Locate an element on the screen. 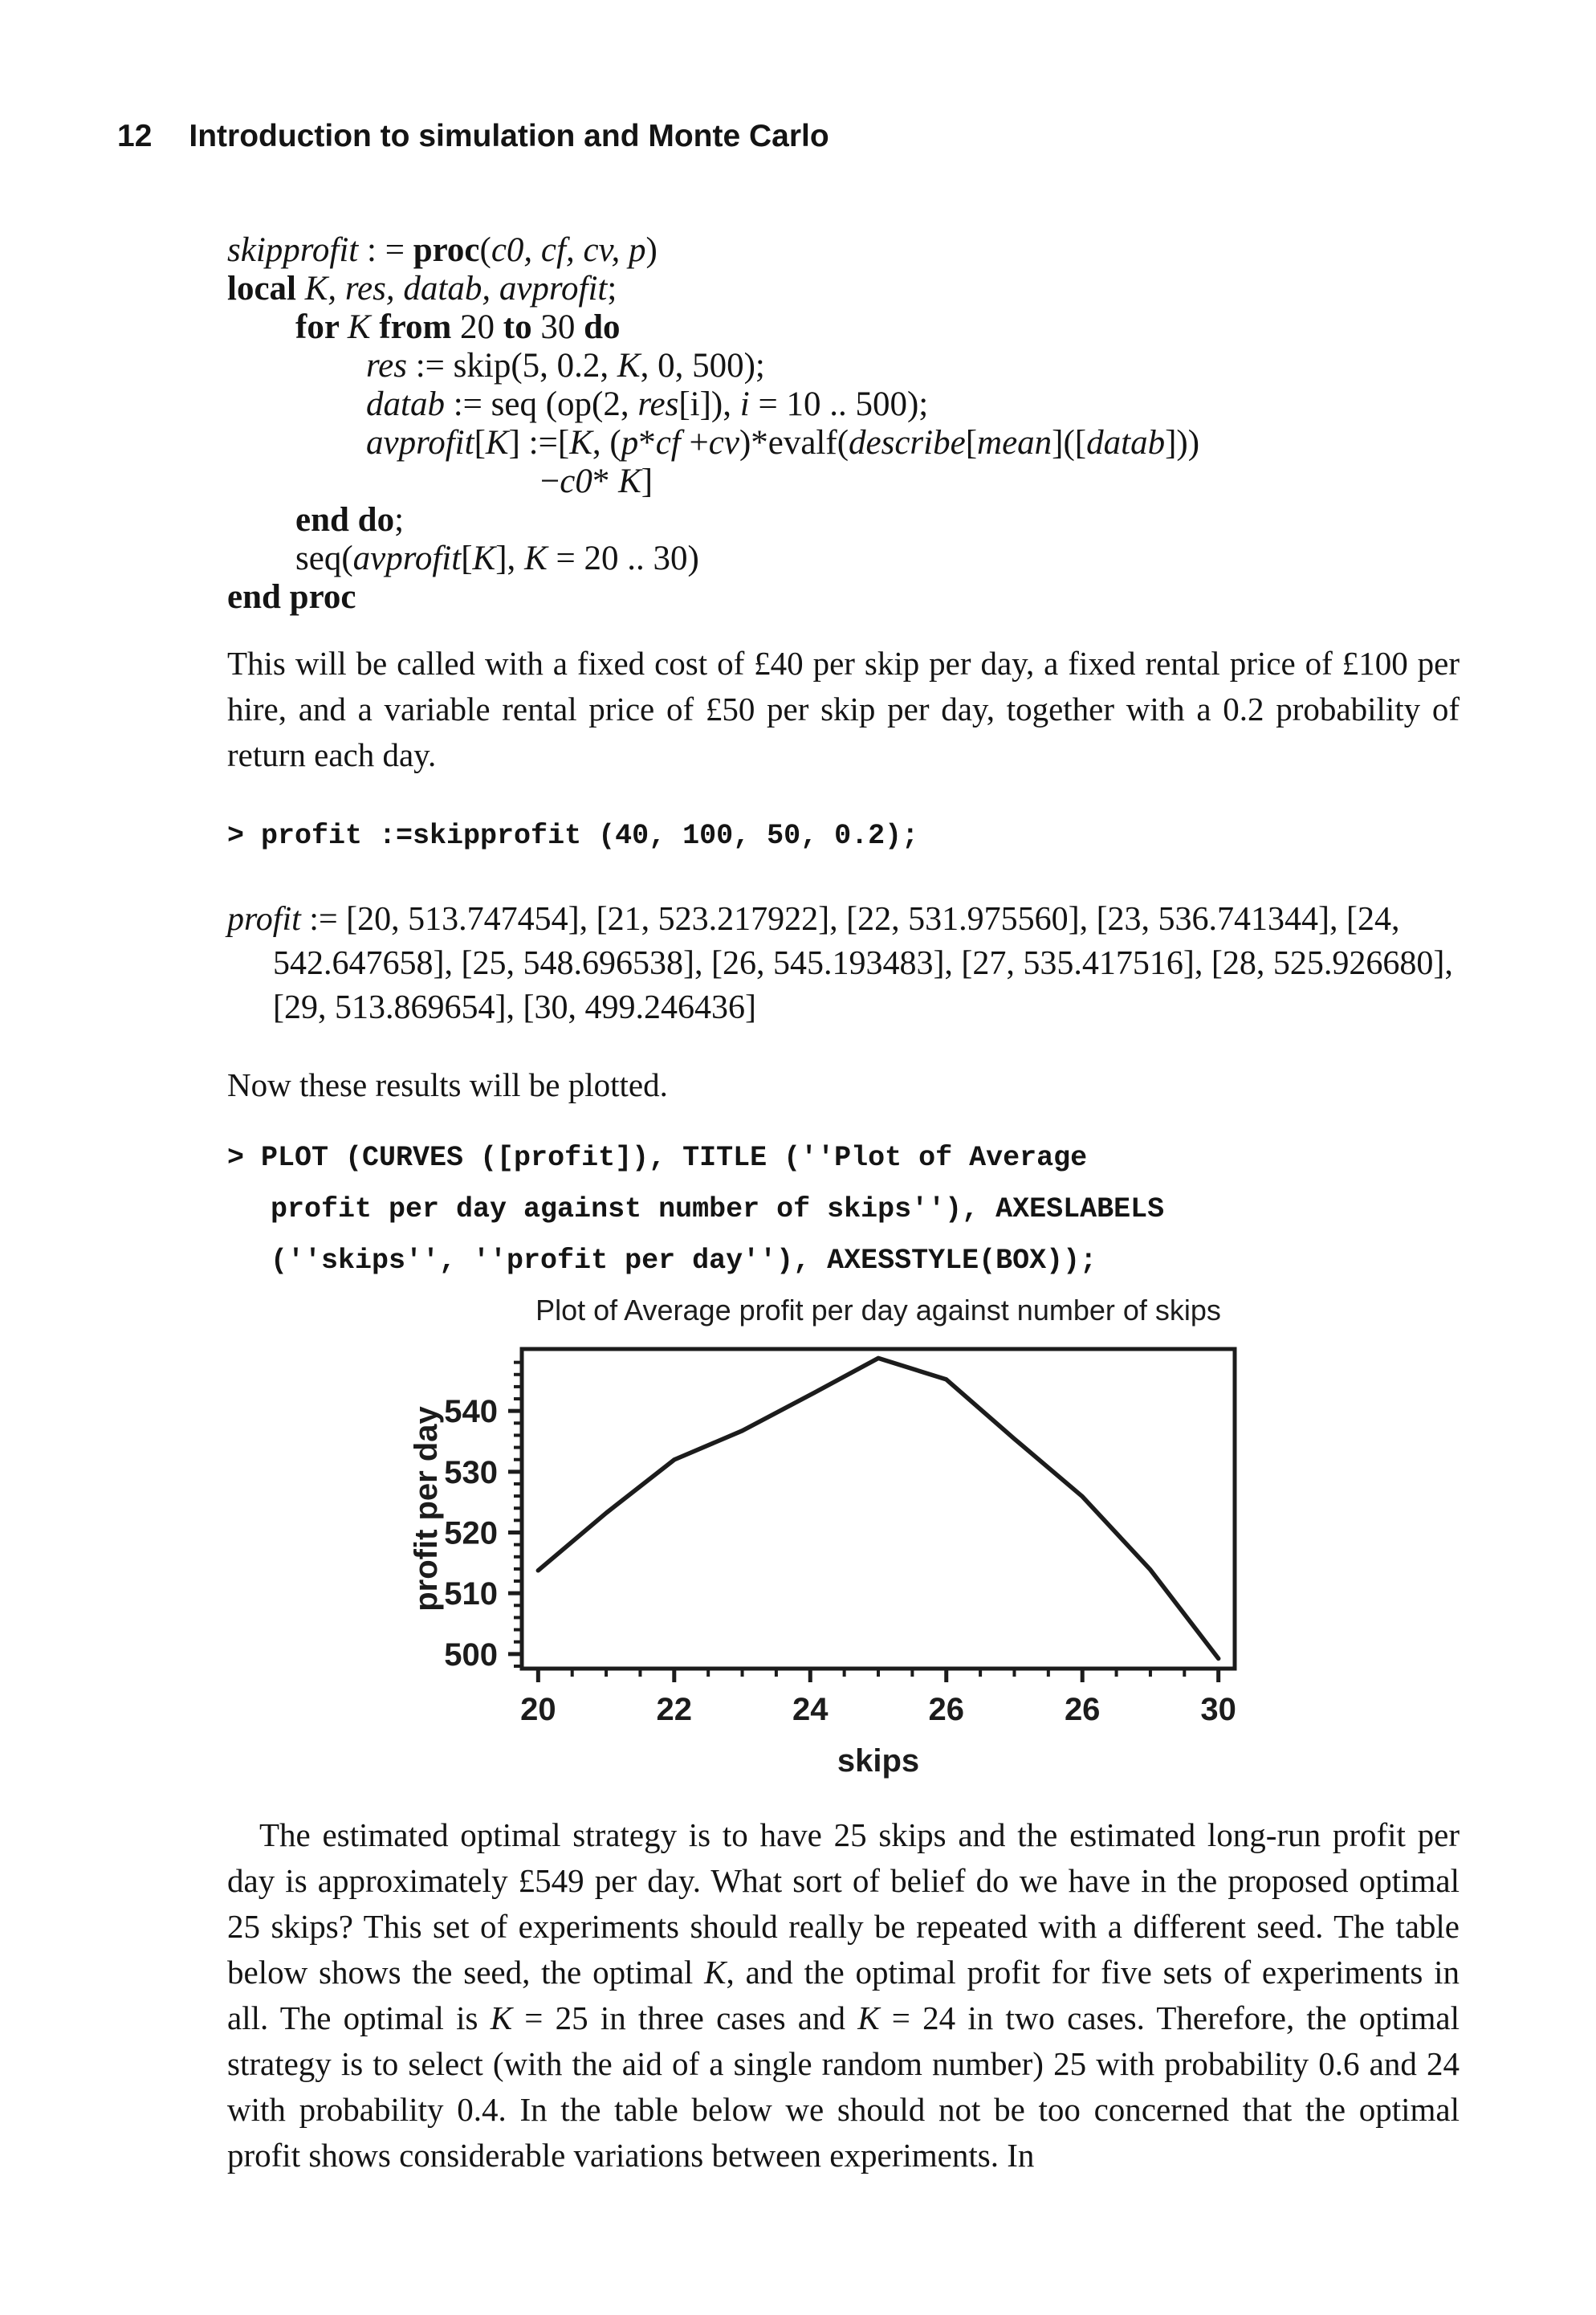 This screenshot has height=2315, width=1596. x-tick-label: 20 is located at coordinates (538, 1709).